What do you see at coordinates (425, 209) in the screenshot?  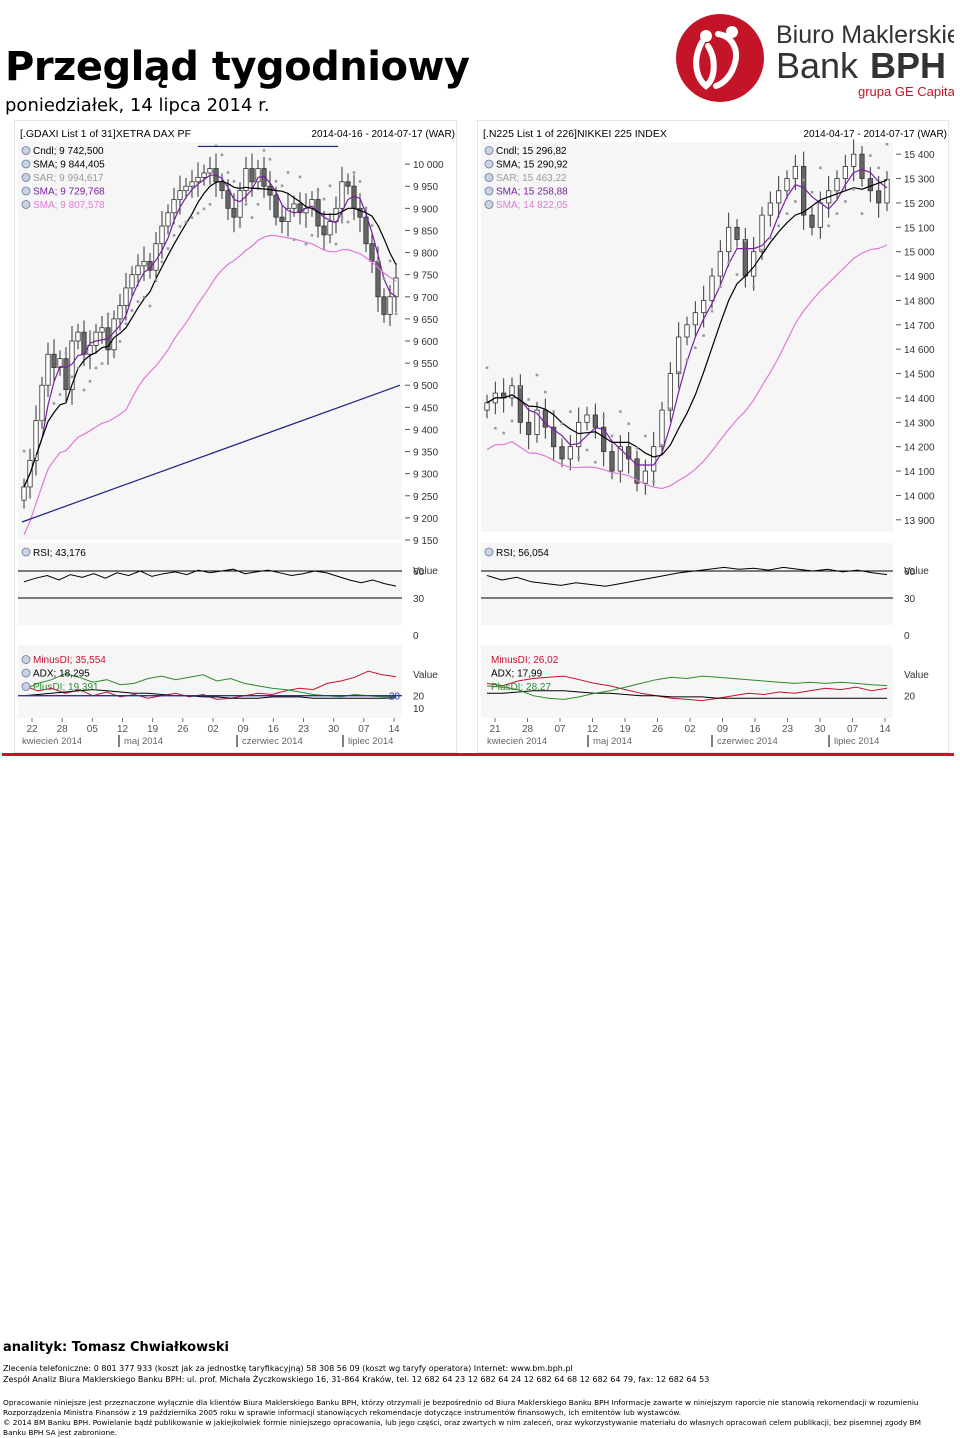 I see `price-tick-label: 9 900` at bounding box center [425, 209].